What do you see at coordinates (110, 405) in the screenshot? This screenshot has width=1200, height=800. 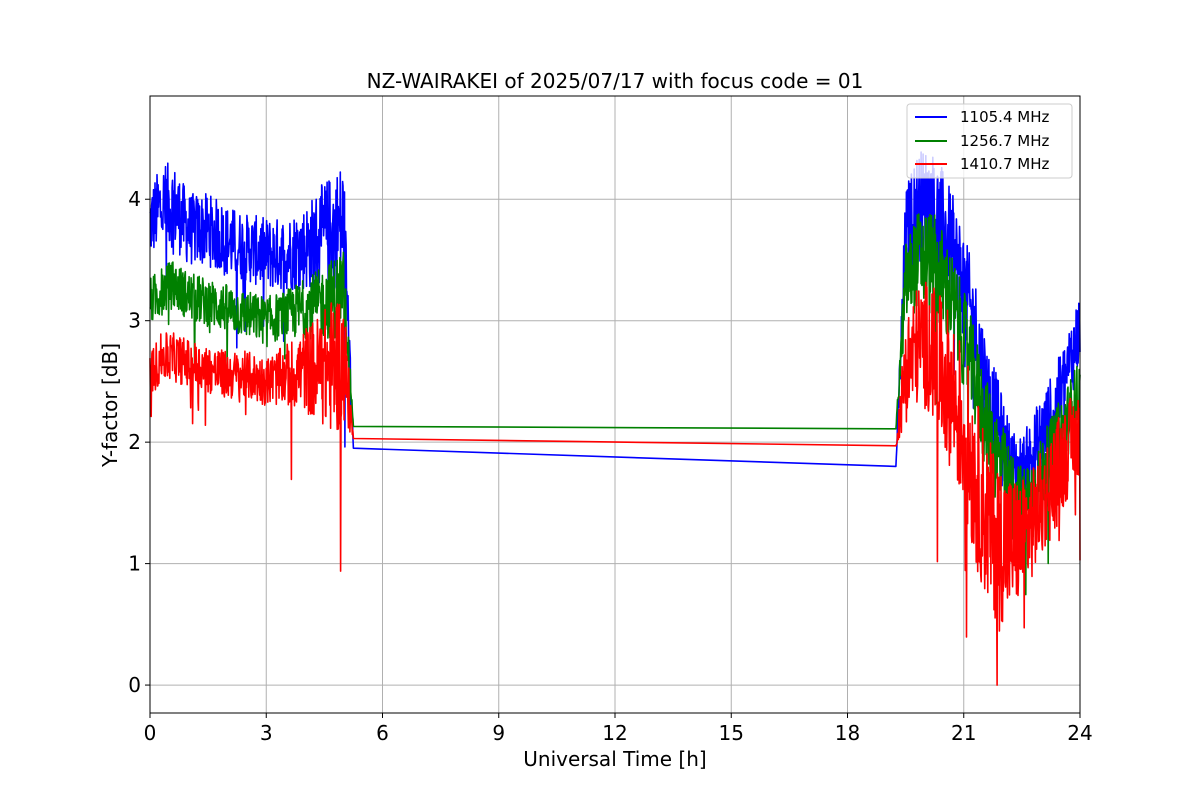 I see `y-axis-title: Y-factor [dB]` at bounding box center [110, 405].